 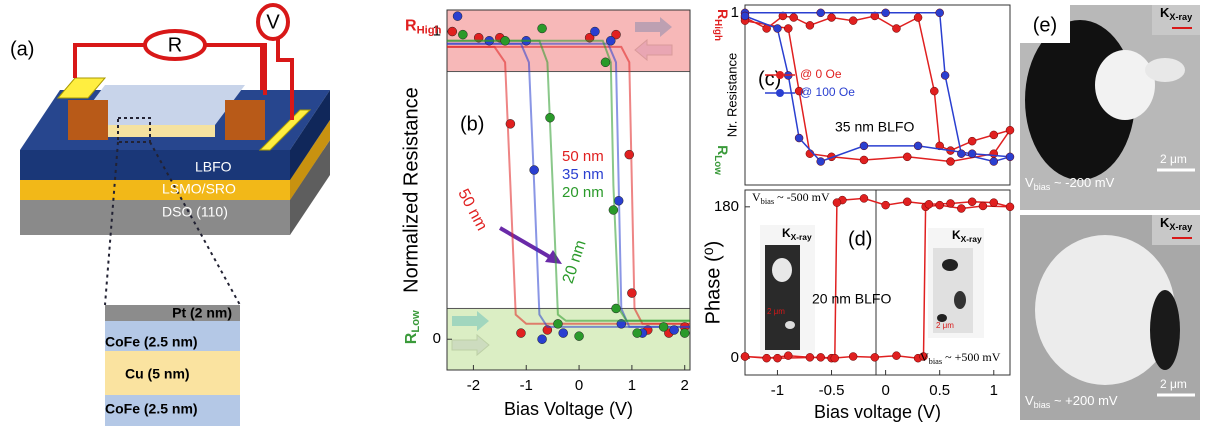 I want to click on wire, so click(x=183, y=79).